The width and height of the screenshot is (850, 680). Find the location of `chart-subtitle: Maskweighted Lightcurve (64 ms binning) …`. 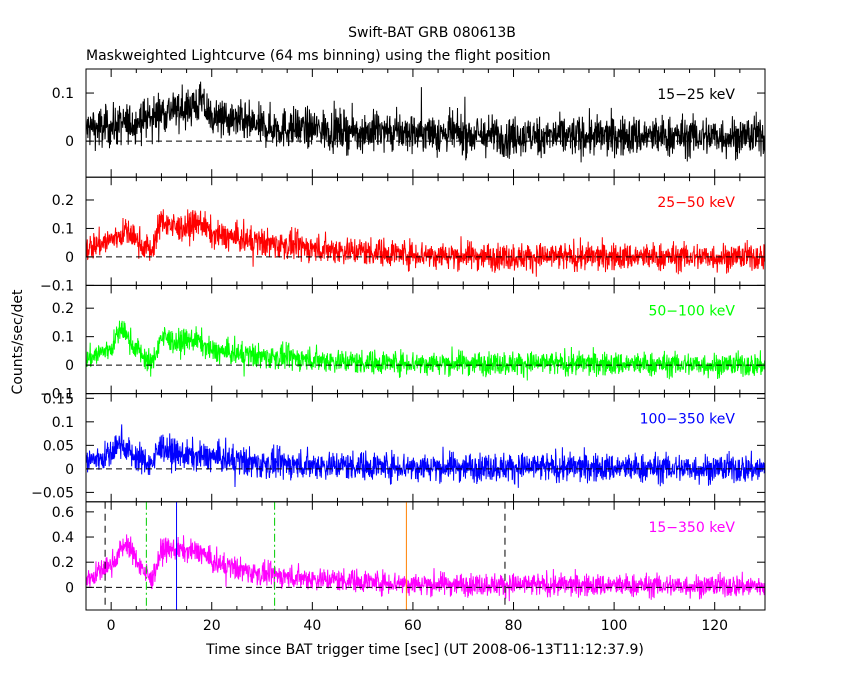

chart-subtitle: Maskweighted Lightcurve (64 ms binning) … is located at coordinates (318, 56).